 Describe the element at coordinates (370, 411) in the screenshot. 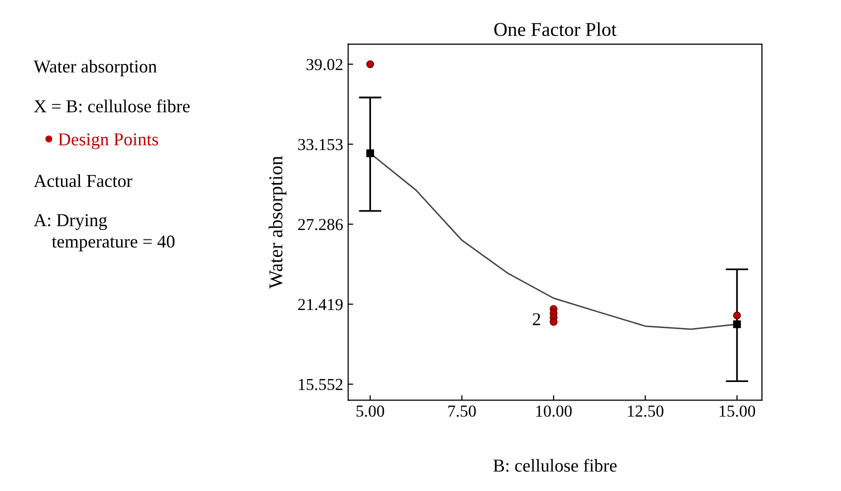

I see `x-tick-label: 5.00` at that location.